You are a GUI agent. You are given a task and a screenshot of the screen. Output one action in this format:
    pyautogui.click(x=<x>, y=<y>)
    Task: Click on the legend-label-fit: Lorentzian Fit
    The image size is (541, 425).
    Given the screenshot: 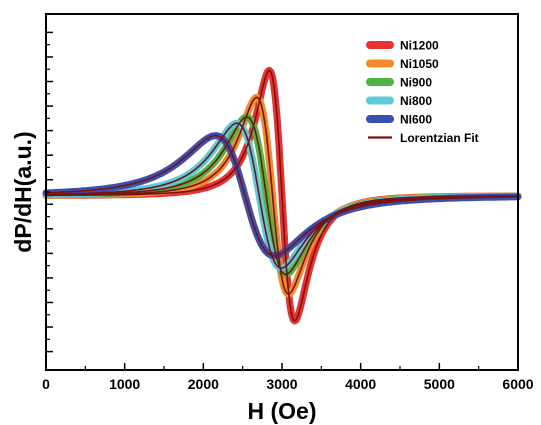 What is the action you would take?
    pyautogui.click(x=439, y=138)
    